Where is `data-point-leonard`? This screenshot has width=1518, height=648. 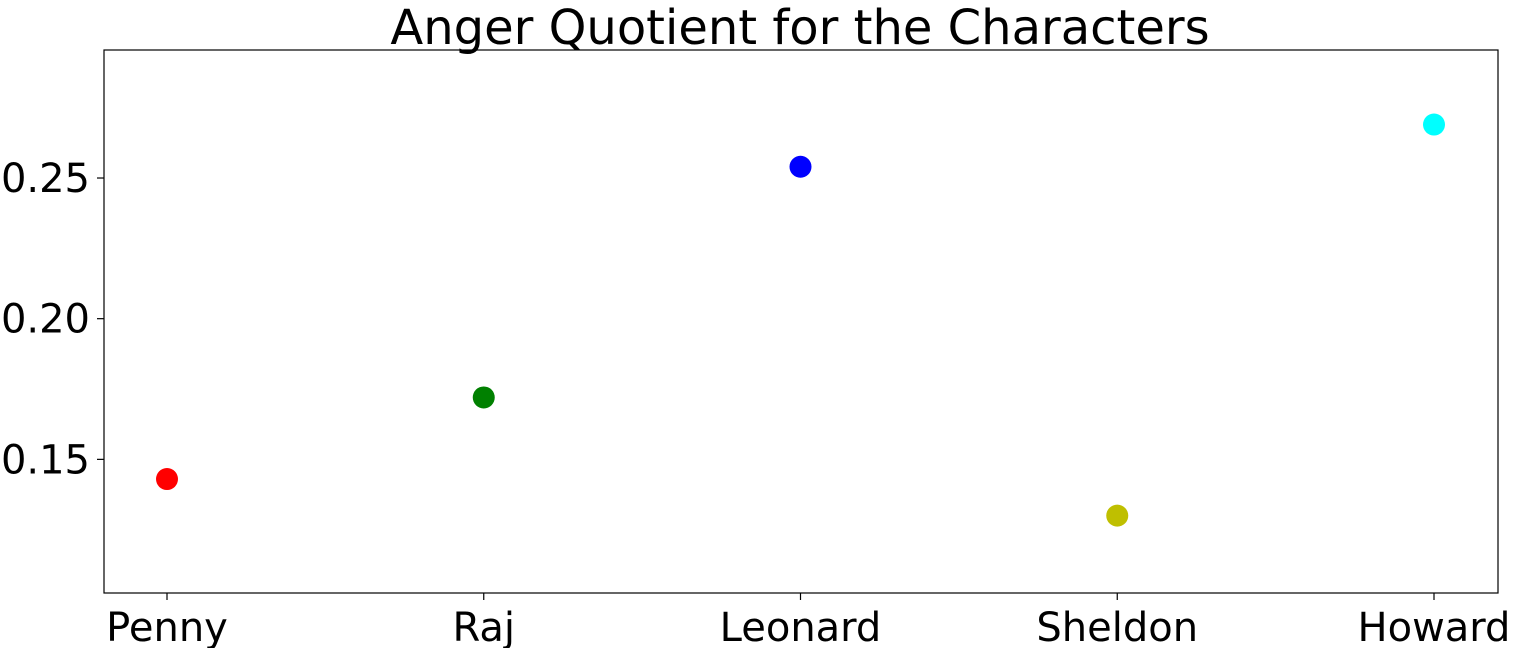 data-point-leonard is located at coordinates (800, 166).